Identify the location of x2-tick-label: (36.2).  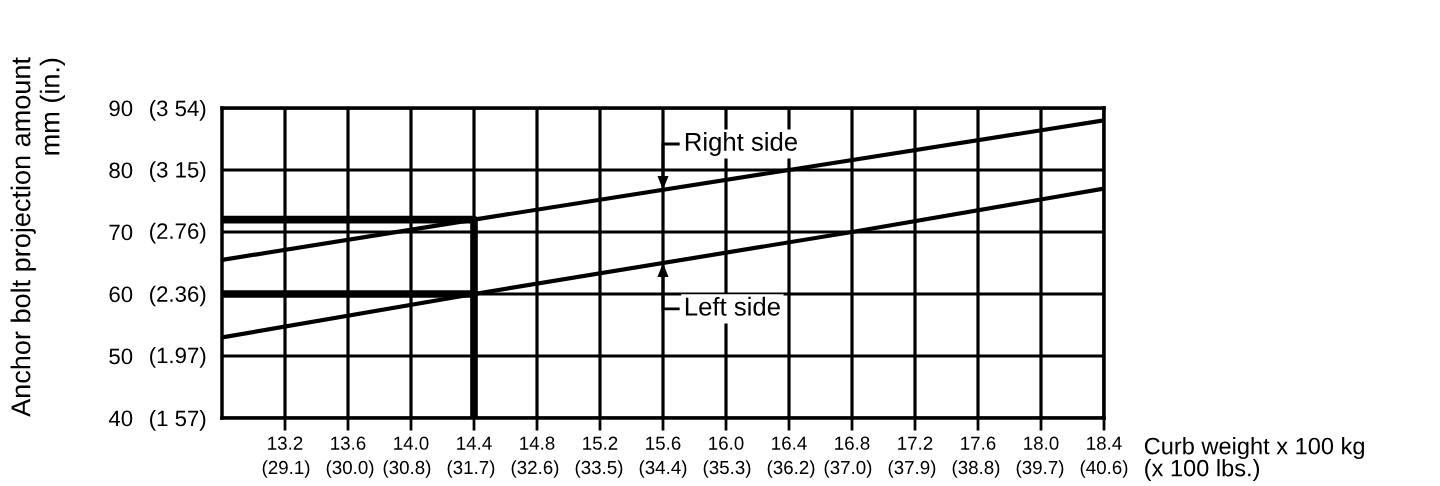
(791, 469).